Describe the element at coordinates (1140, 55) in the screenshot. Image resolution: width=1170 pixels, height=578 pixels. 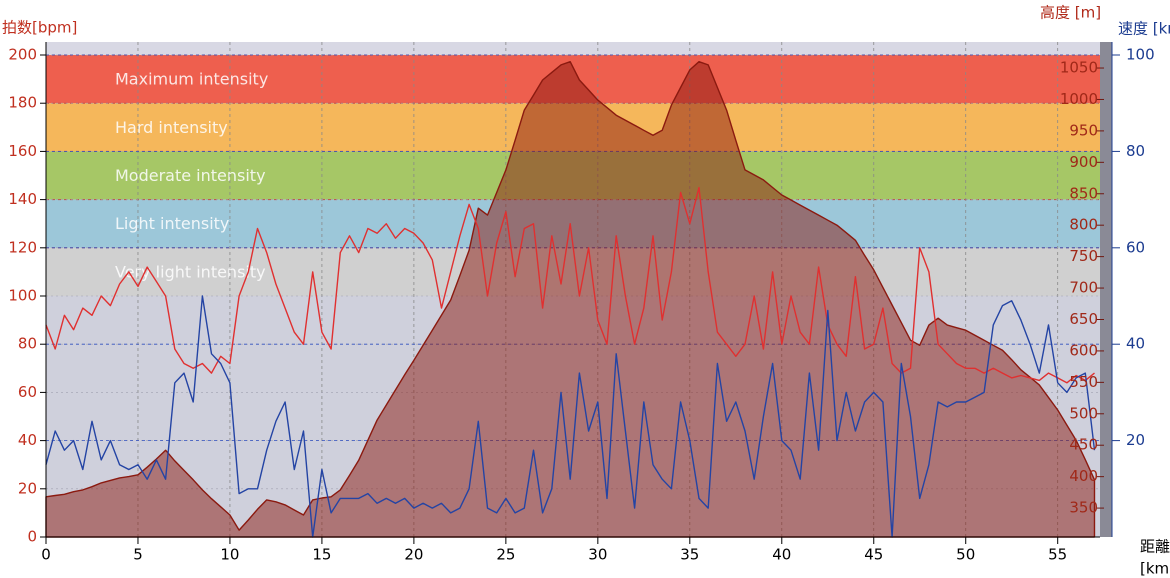
I see `y3-tick-label: 100` at that location.